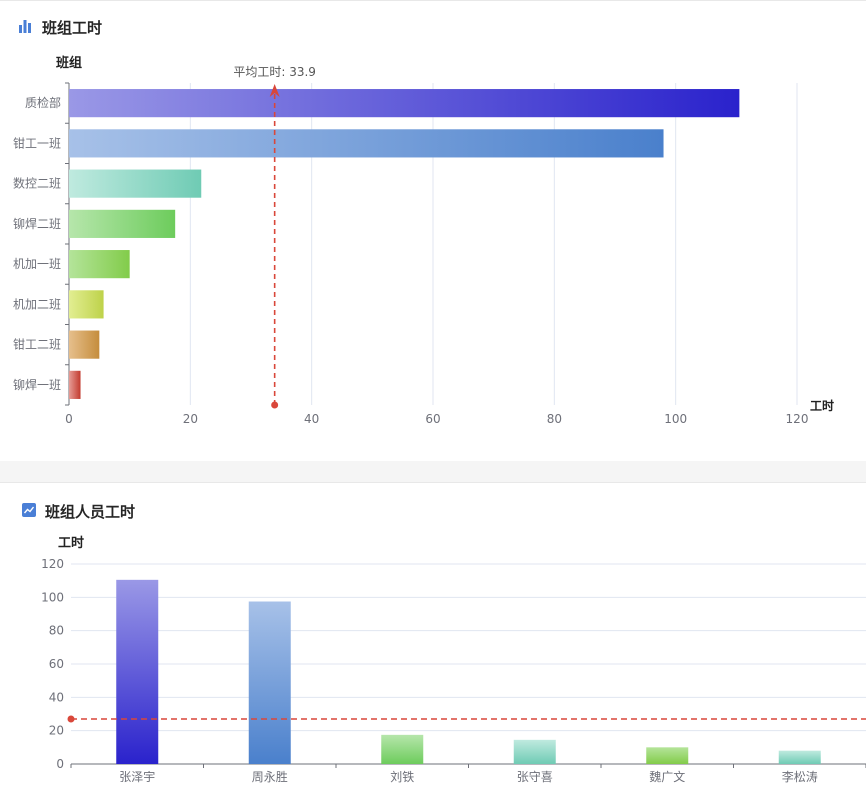  I want to click on x-tick-label: 张泽宇, so click(137, 777).